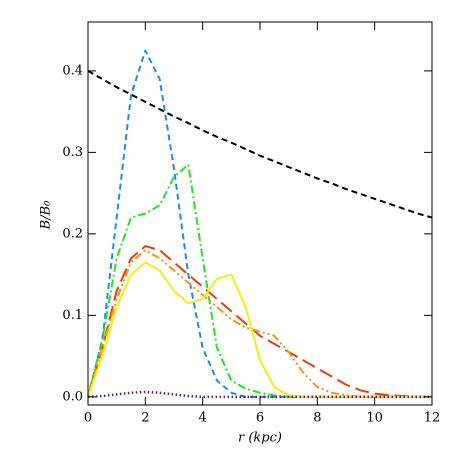 The width and height of the screenshot is (458, 458). I want to click on x-tick-label: 0, so click(88, 418).